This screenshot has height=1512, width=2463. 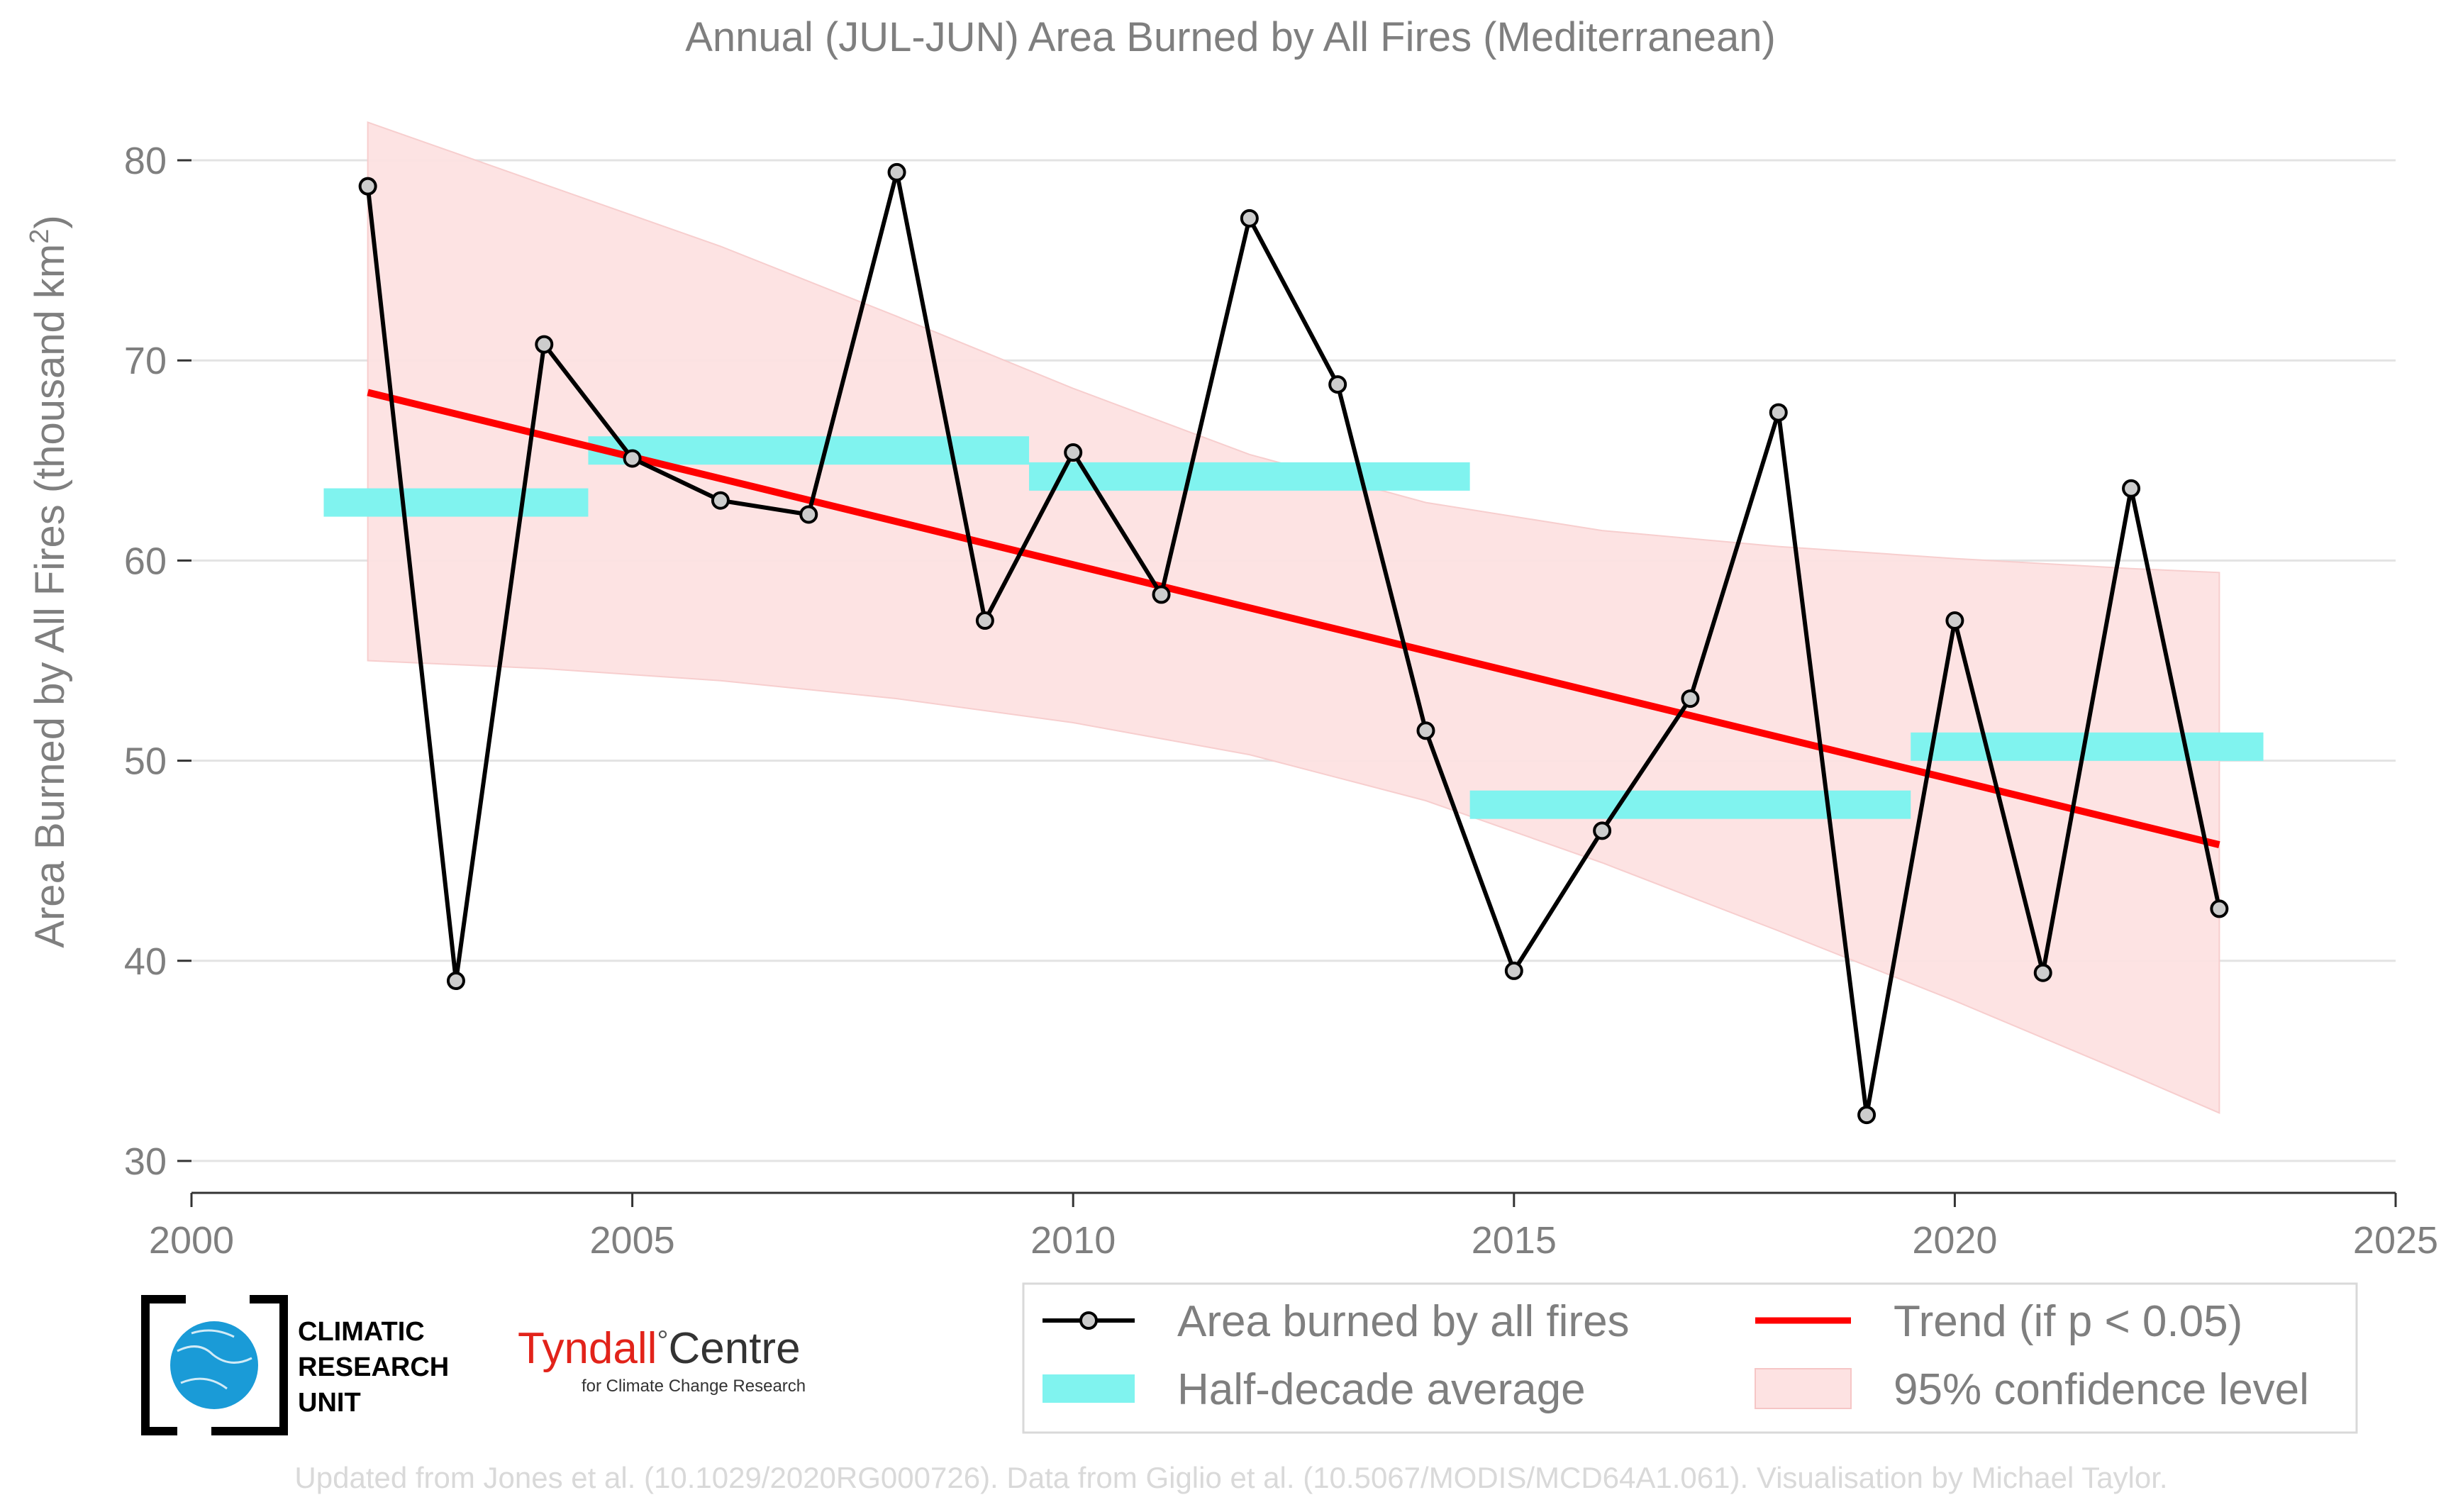 I want to click on x-tick-label-2025: 2025, so click(x=2395, y=1240).